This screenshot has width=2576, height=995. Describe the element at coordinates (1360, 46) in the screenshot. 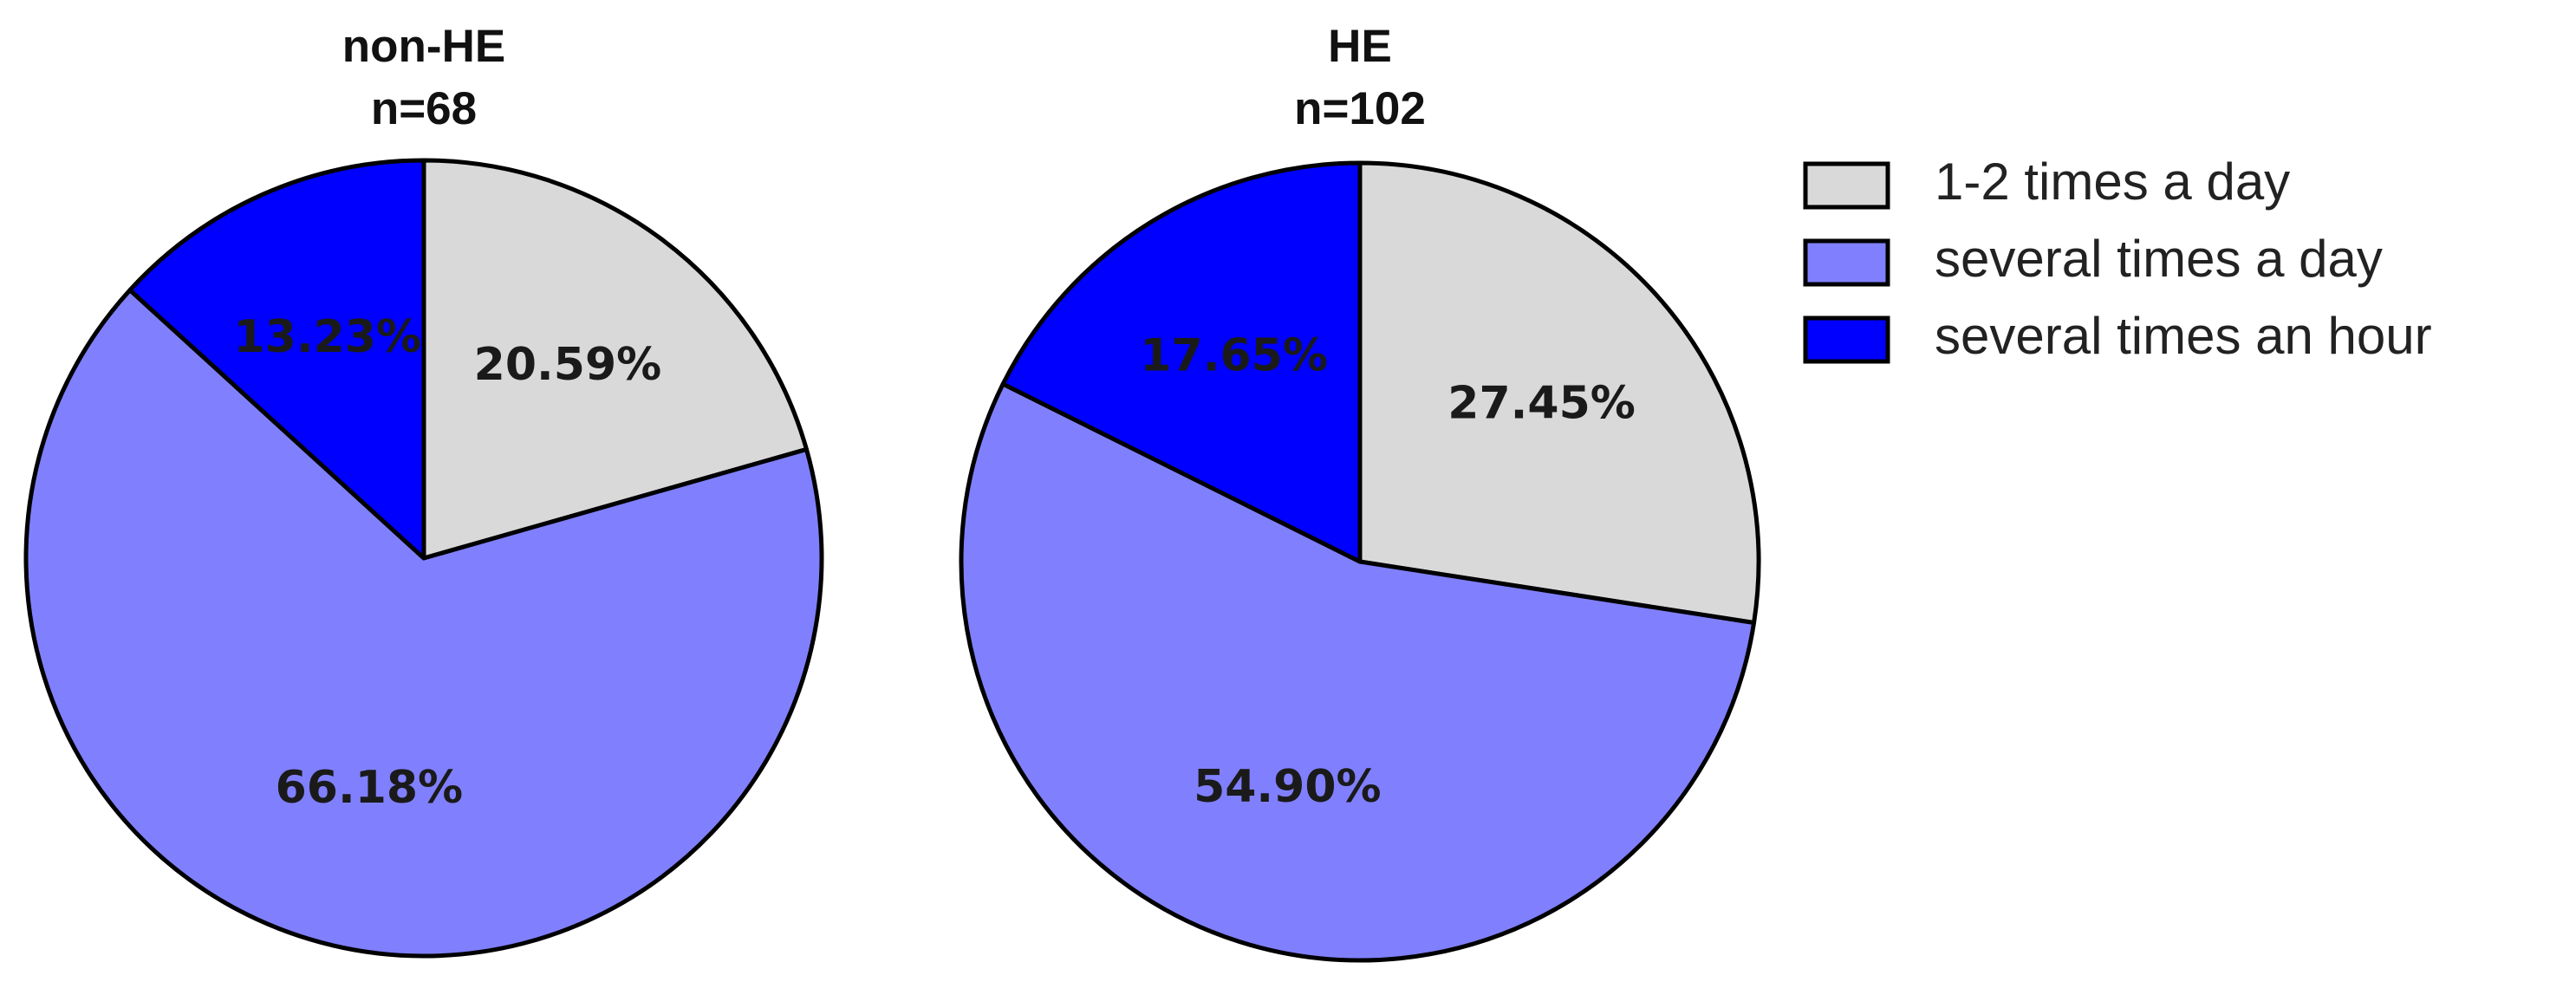

I see `chart-title: HE` at that location.